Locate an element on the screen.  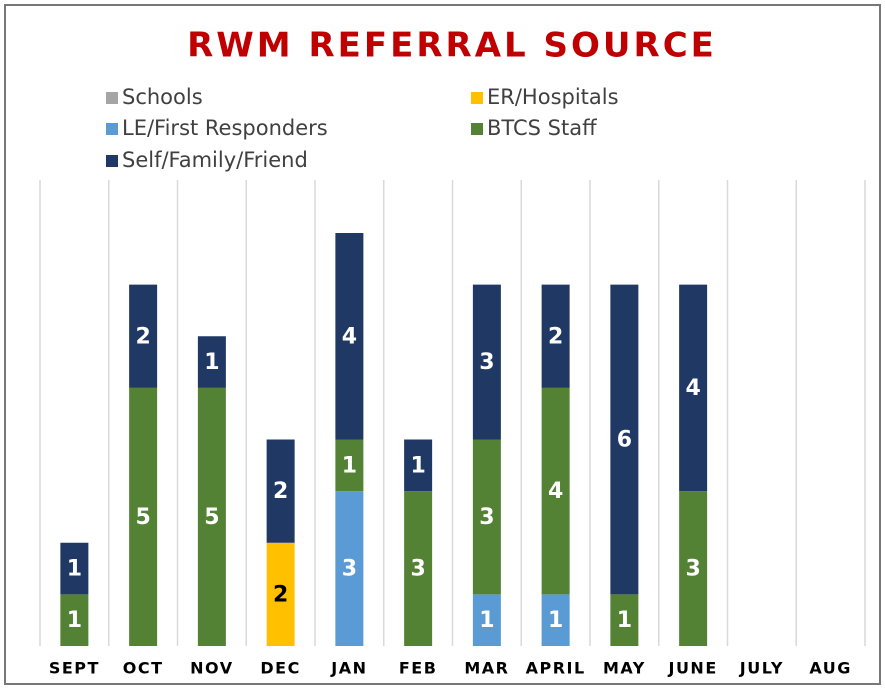
legend-label: Self/Family/Friend is located at coordinates (215, 160).